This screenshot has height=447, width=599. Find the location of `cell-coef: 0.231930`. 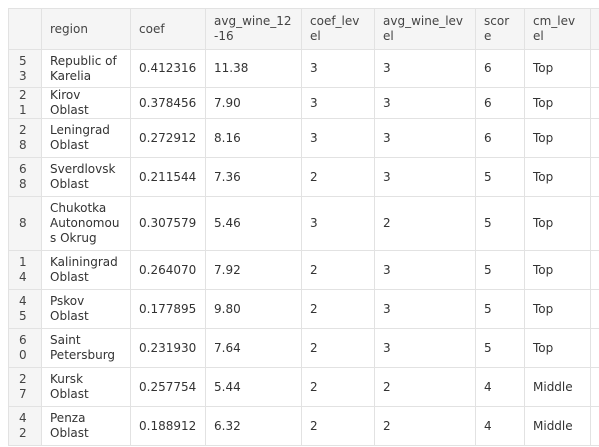

cell-coef: 0.231930 is located at coordinates (168, 348).